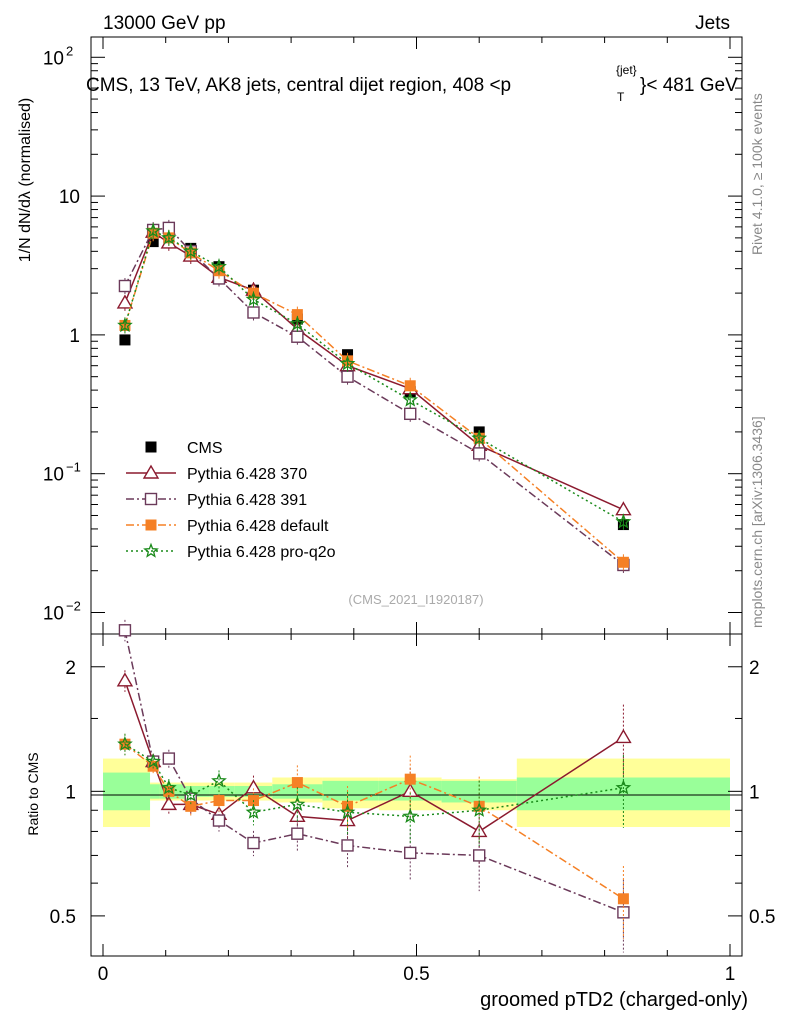  Describe the element at coordinates (730, 974) in the screenshot. I see `x-tick-label: 1` at that location.